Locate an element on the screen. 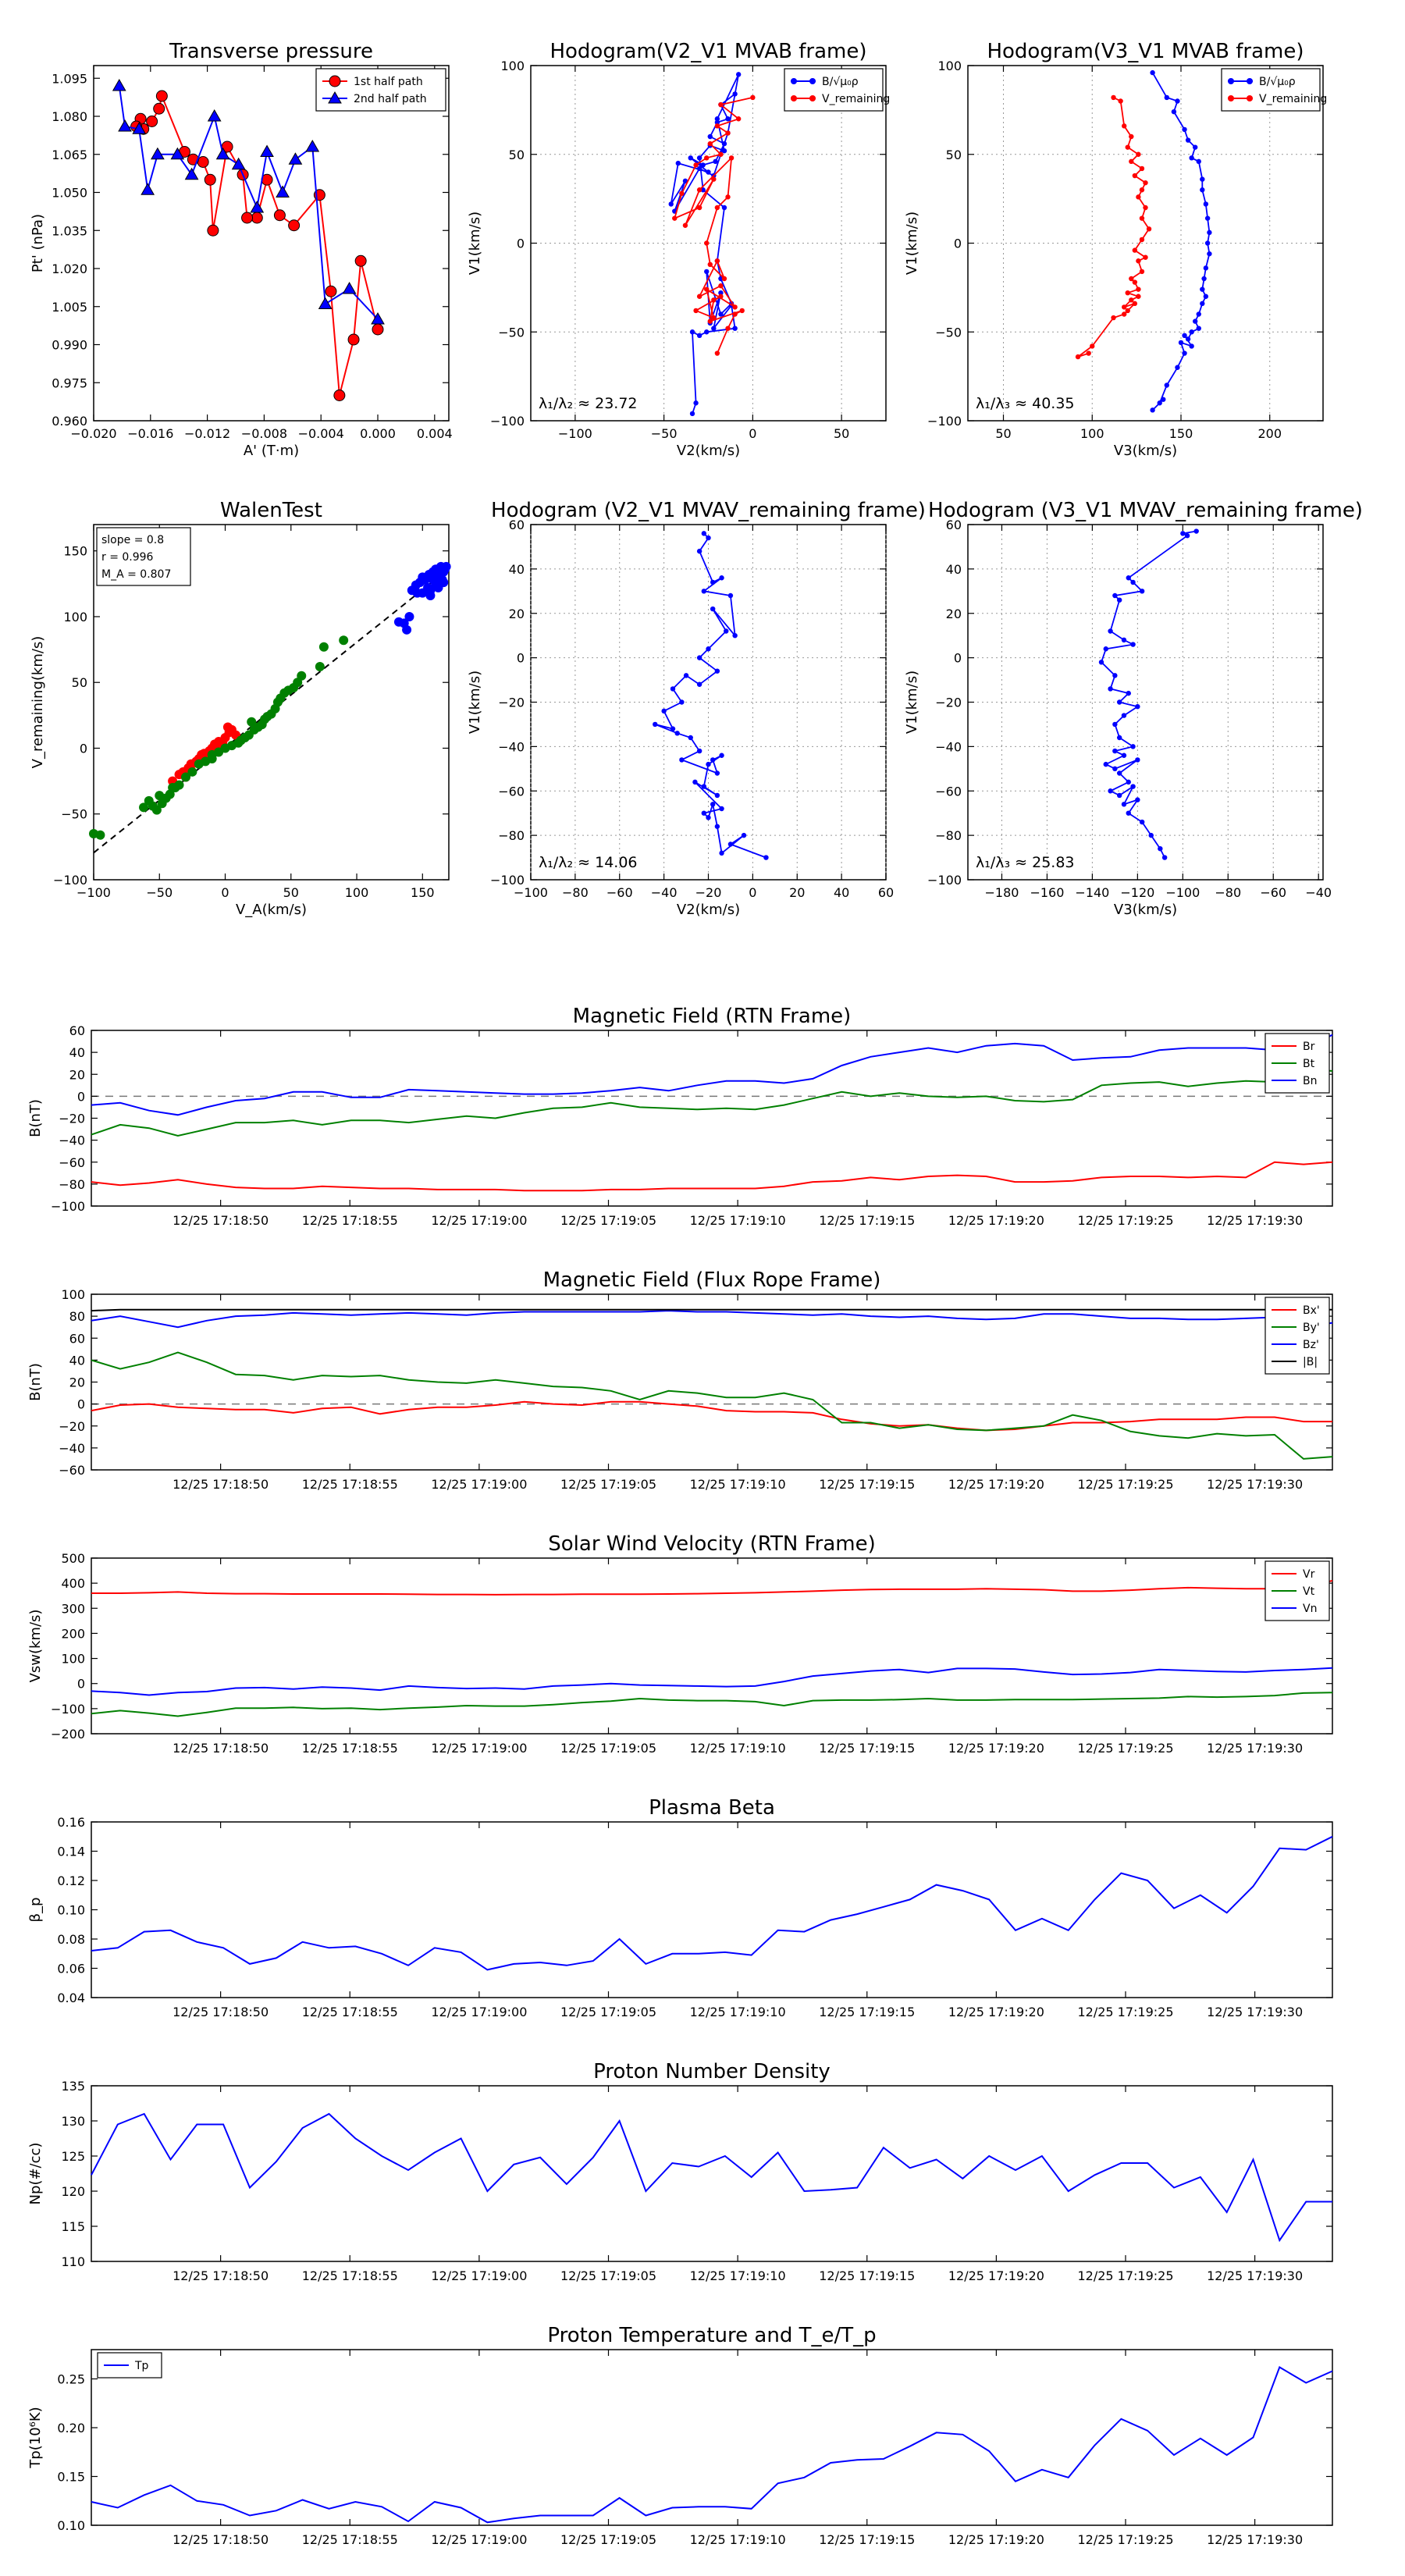 The height and width of the screenshot is (2576, 1405). time-tick-label: 12/25 17:19:30 is located at coordinates (1255, 1748).